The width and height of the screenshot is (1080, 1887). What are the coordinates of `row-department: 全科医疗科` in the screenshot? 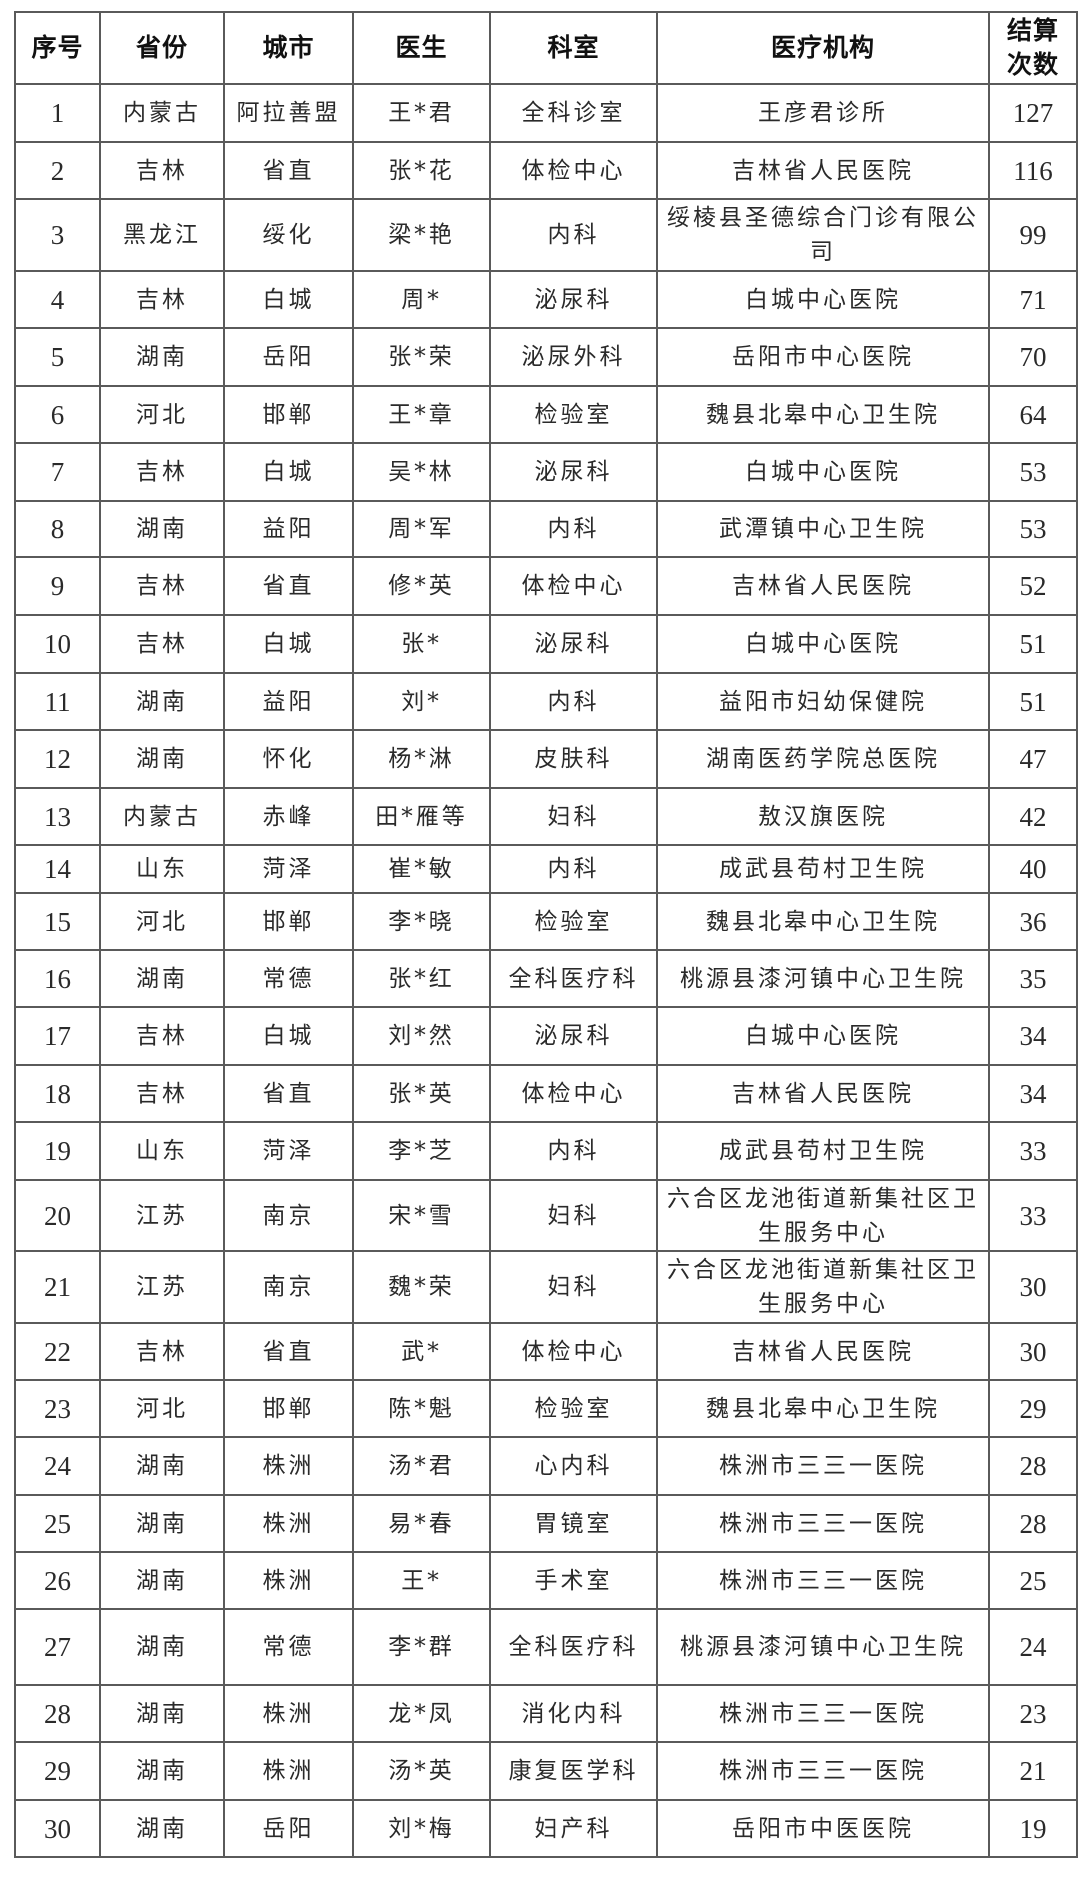 It's located at (573, 978).